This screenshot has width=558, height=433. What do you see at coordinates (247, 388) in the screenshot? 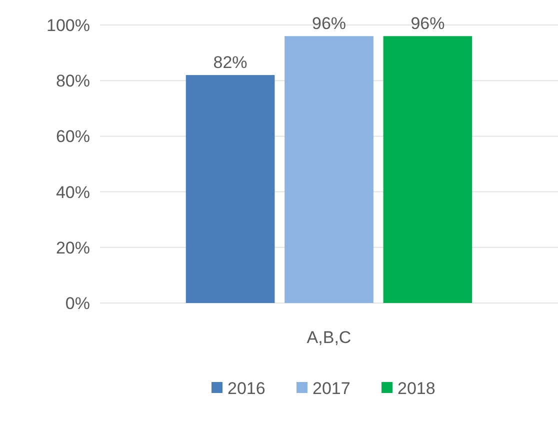
I see `legend-label: 2016` at bounding box center [247, 388].